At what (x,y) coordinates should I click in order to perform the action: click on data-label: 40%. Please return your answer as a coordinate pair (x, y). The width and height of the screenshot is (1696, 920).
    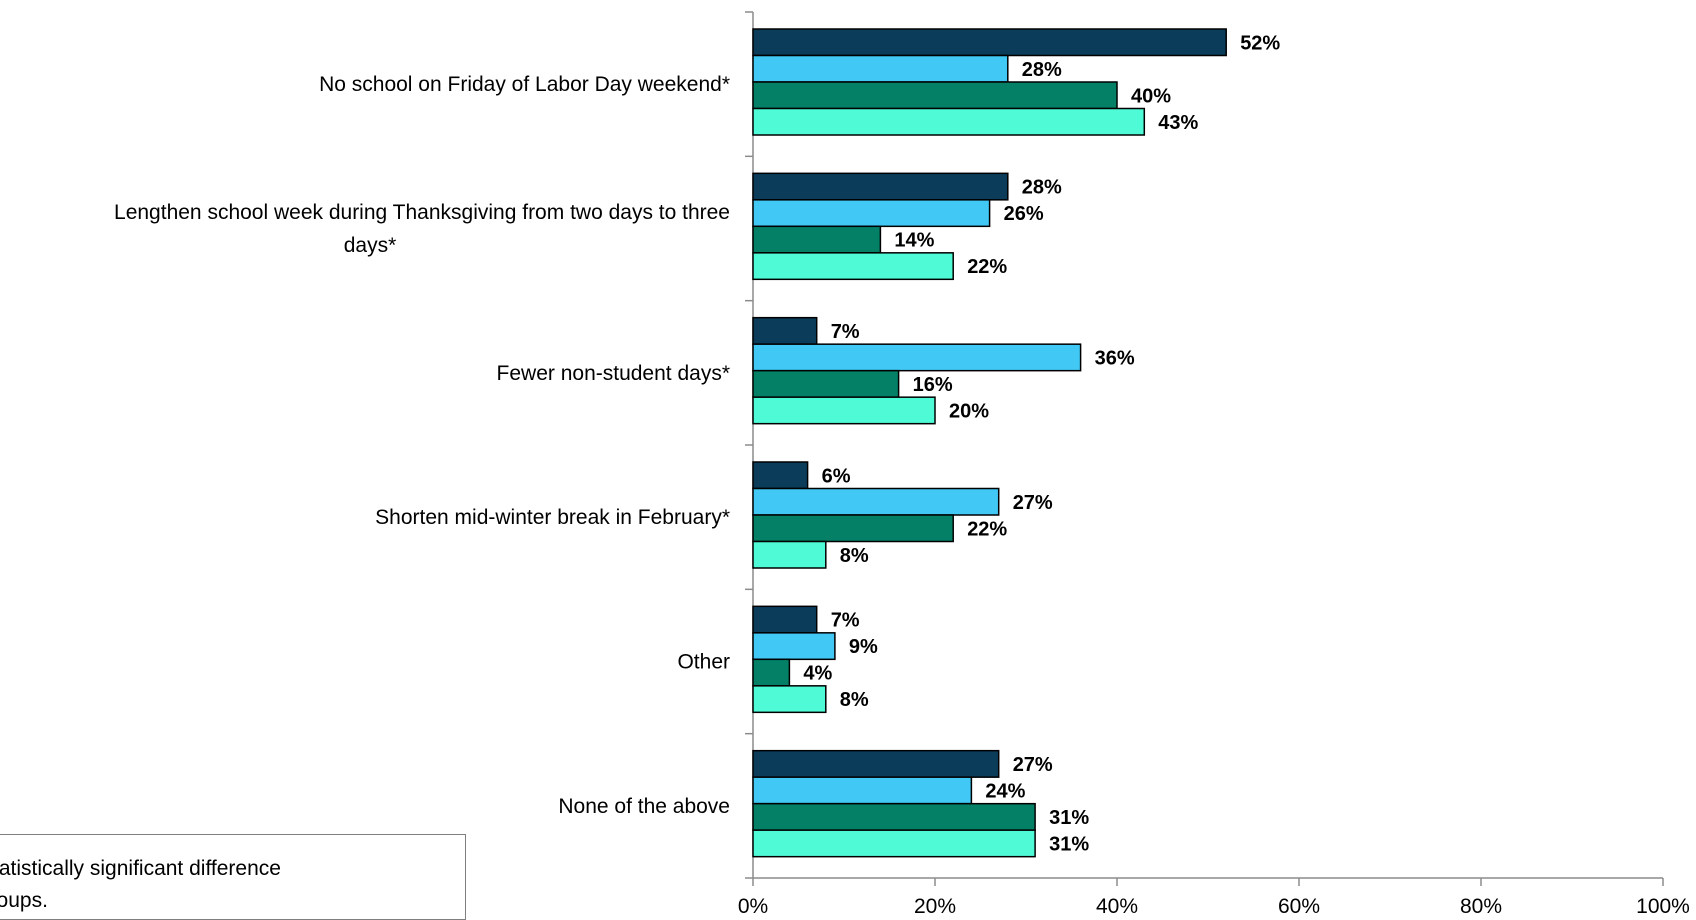
    Looking at the image, I should click on (1151, 96).